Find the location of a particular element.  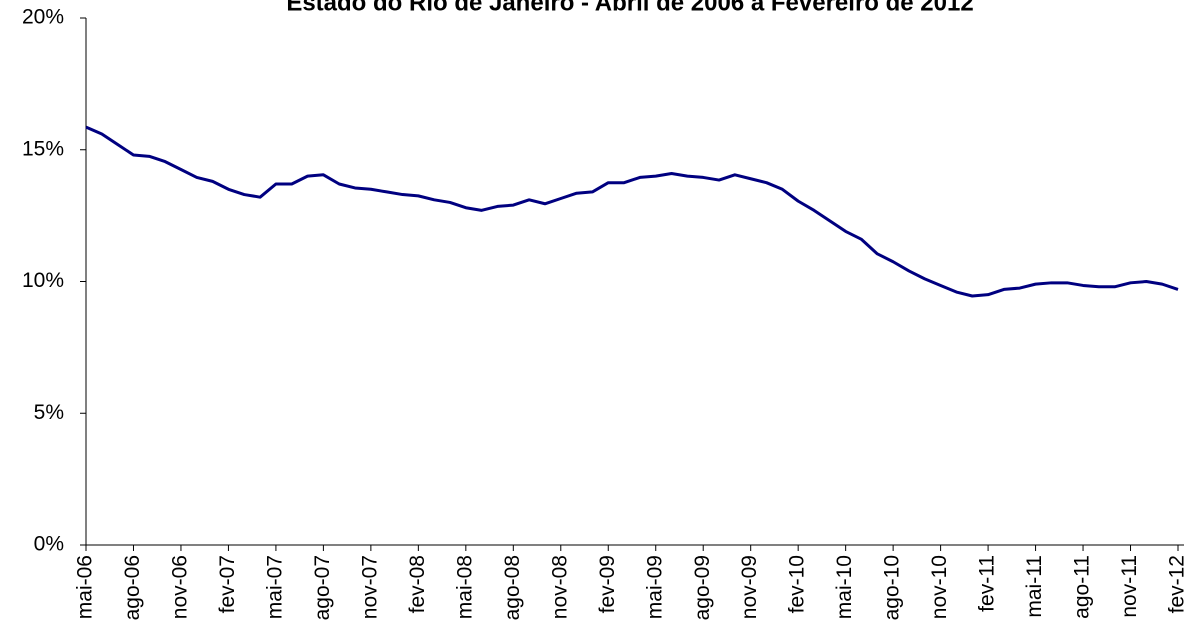

x-tick-label: ago-11 is located at coordinates (1082, 587).